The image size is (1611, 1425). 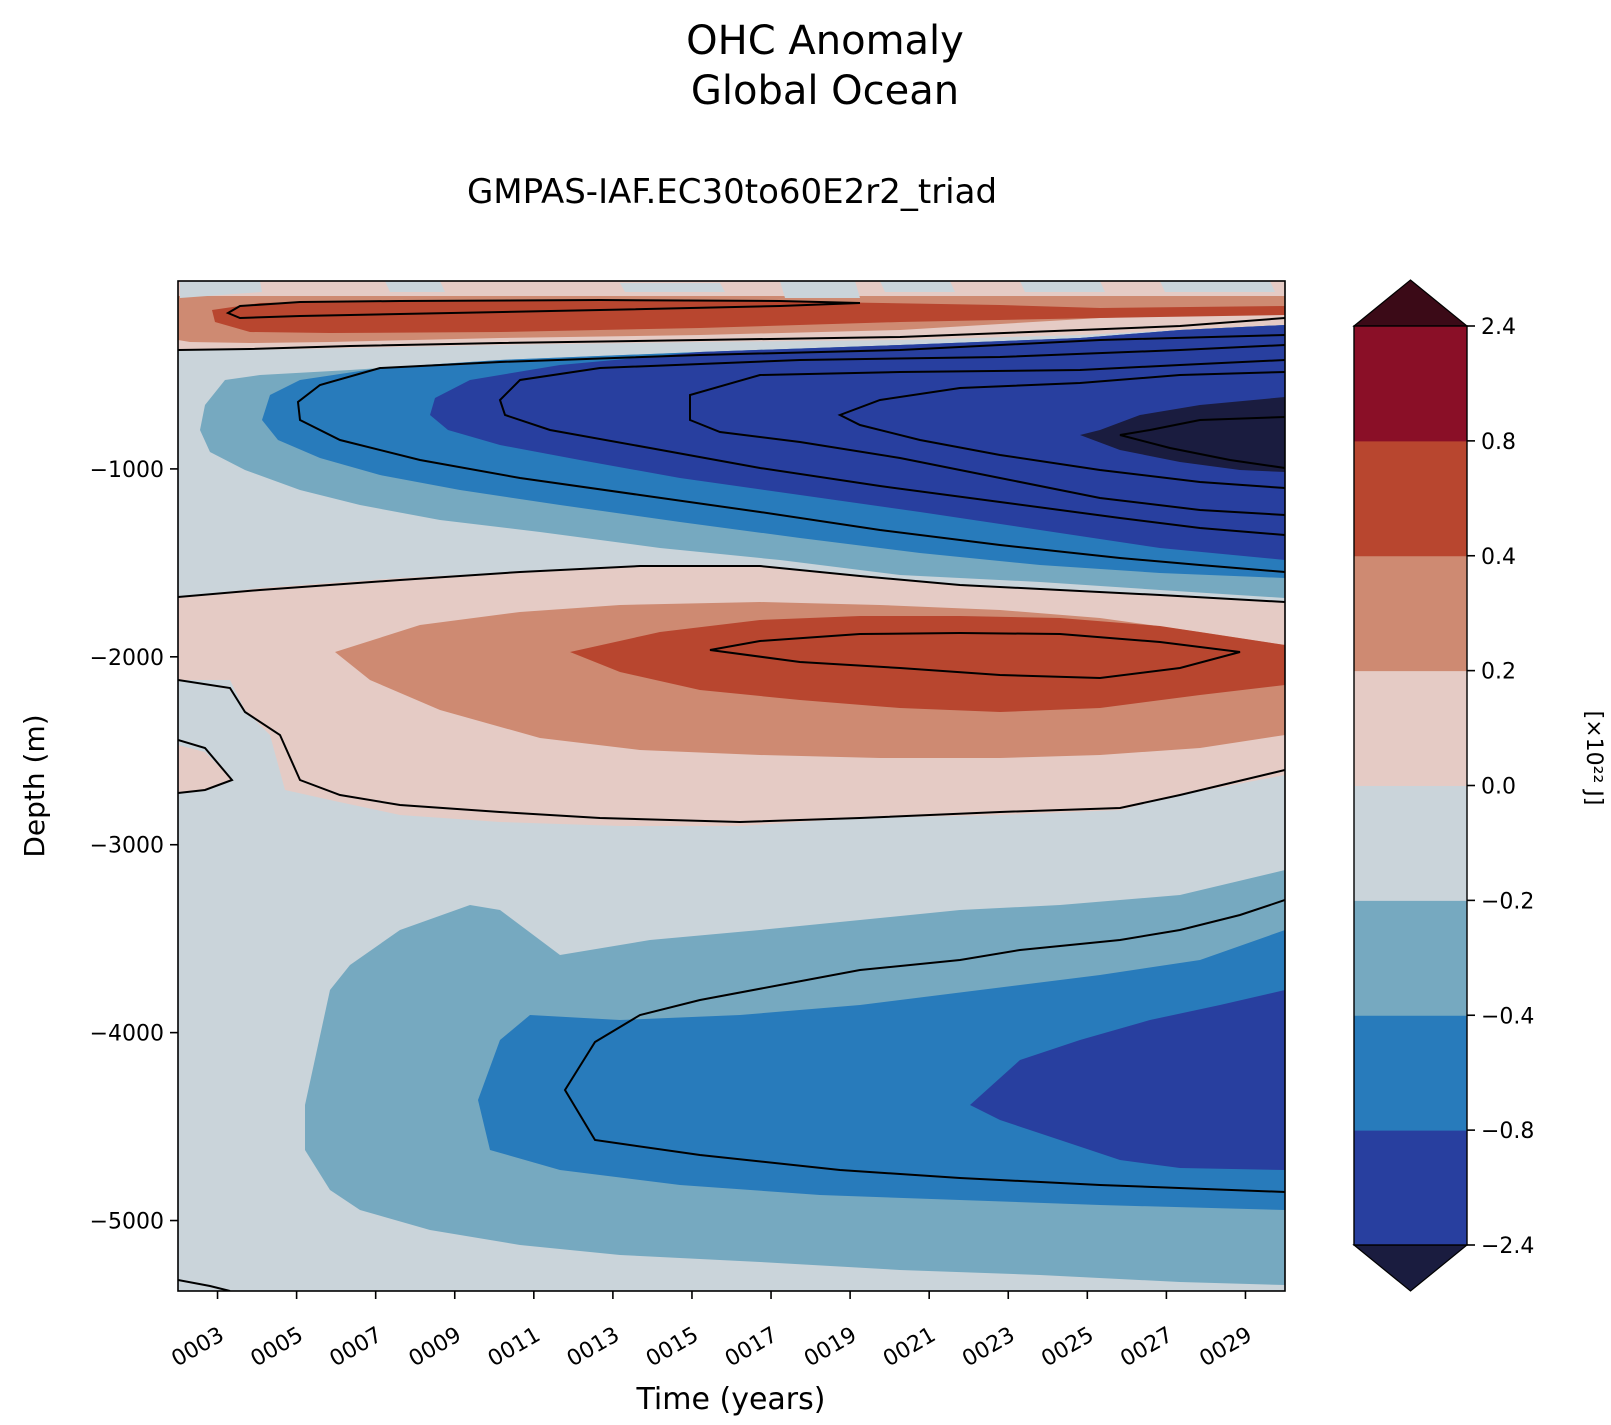 What do you see at coordinates (1225, 1348) in the screenshot?
I see `x-tick-label: 0029` at bounding box center [1225, 1348].